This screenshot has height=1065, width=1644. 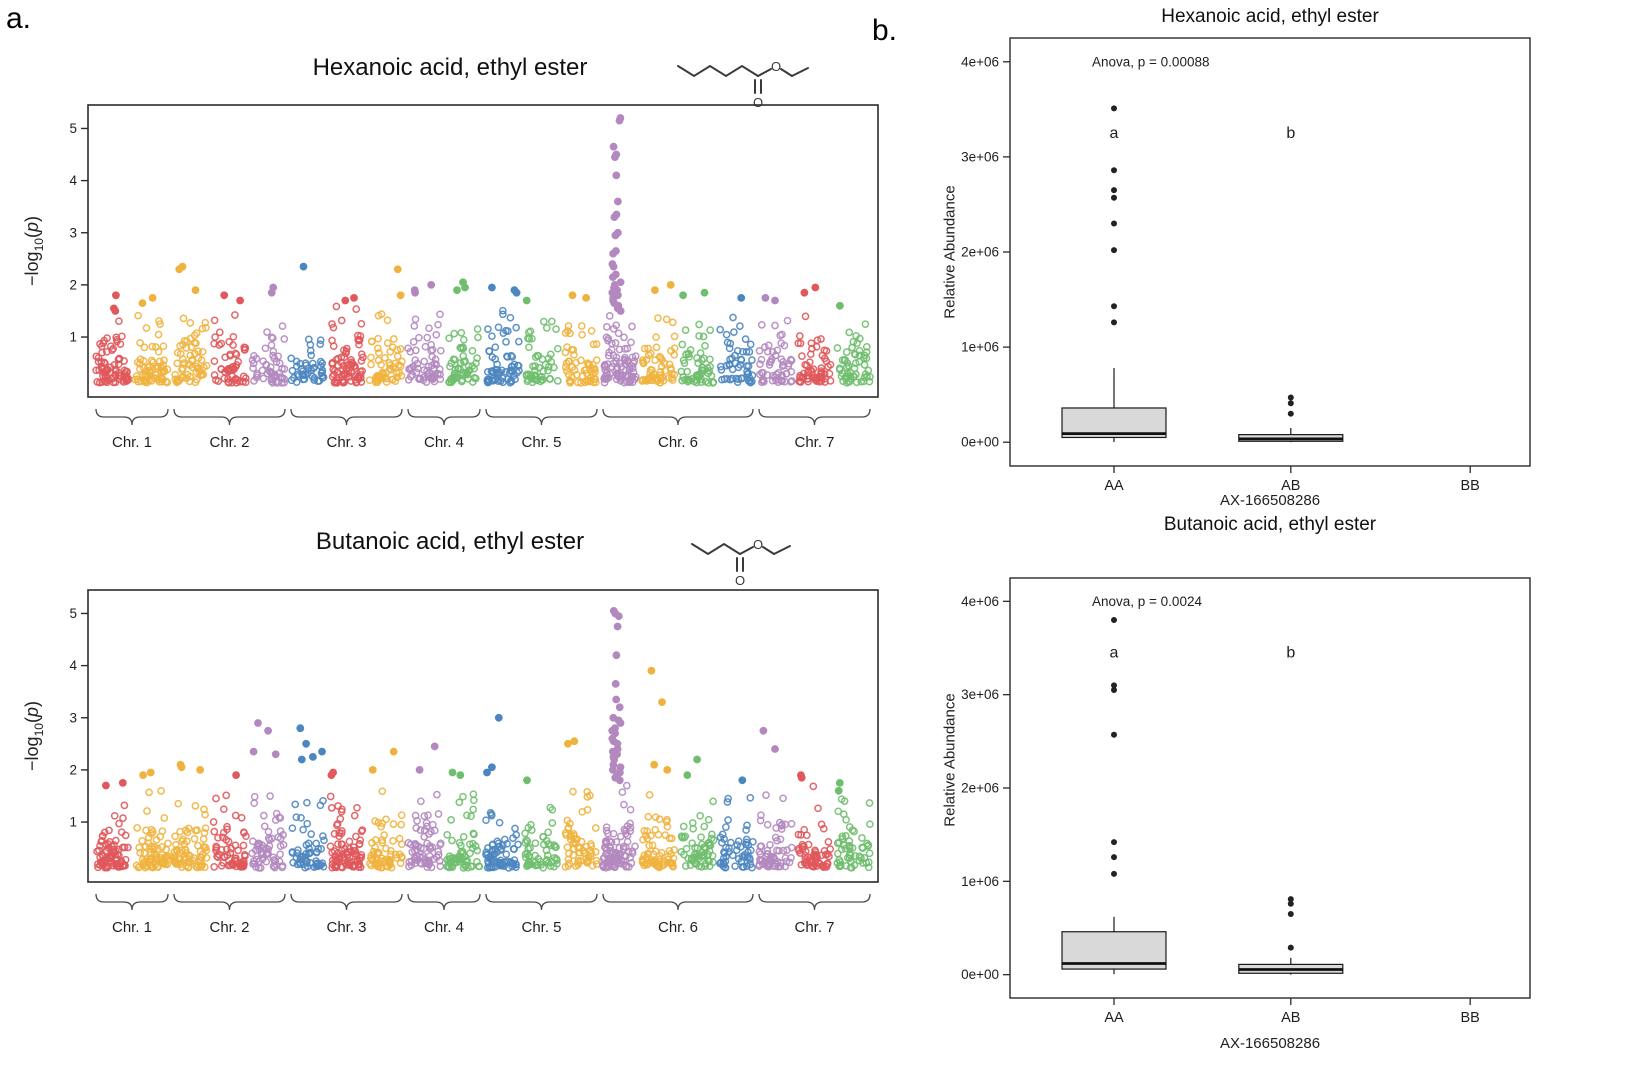 I want to click on chr-label: Chr. 4, so click(x=444, y=927).